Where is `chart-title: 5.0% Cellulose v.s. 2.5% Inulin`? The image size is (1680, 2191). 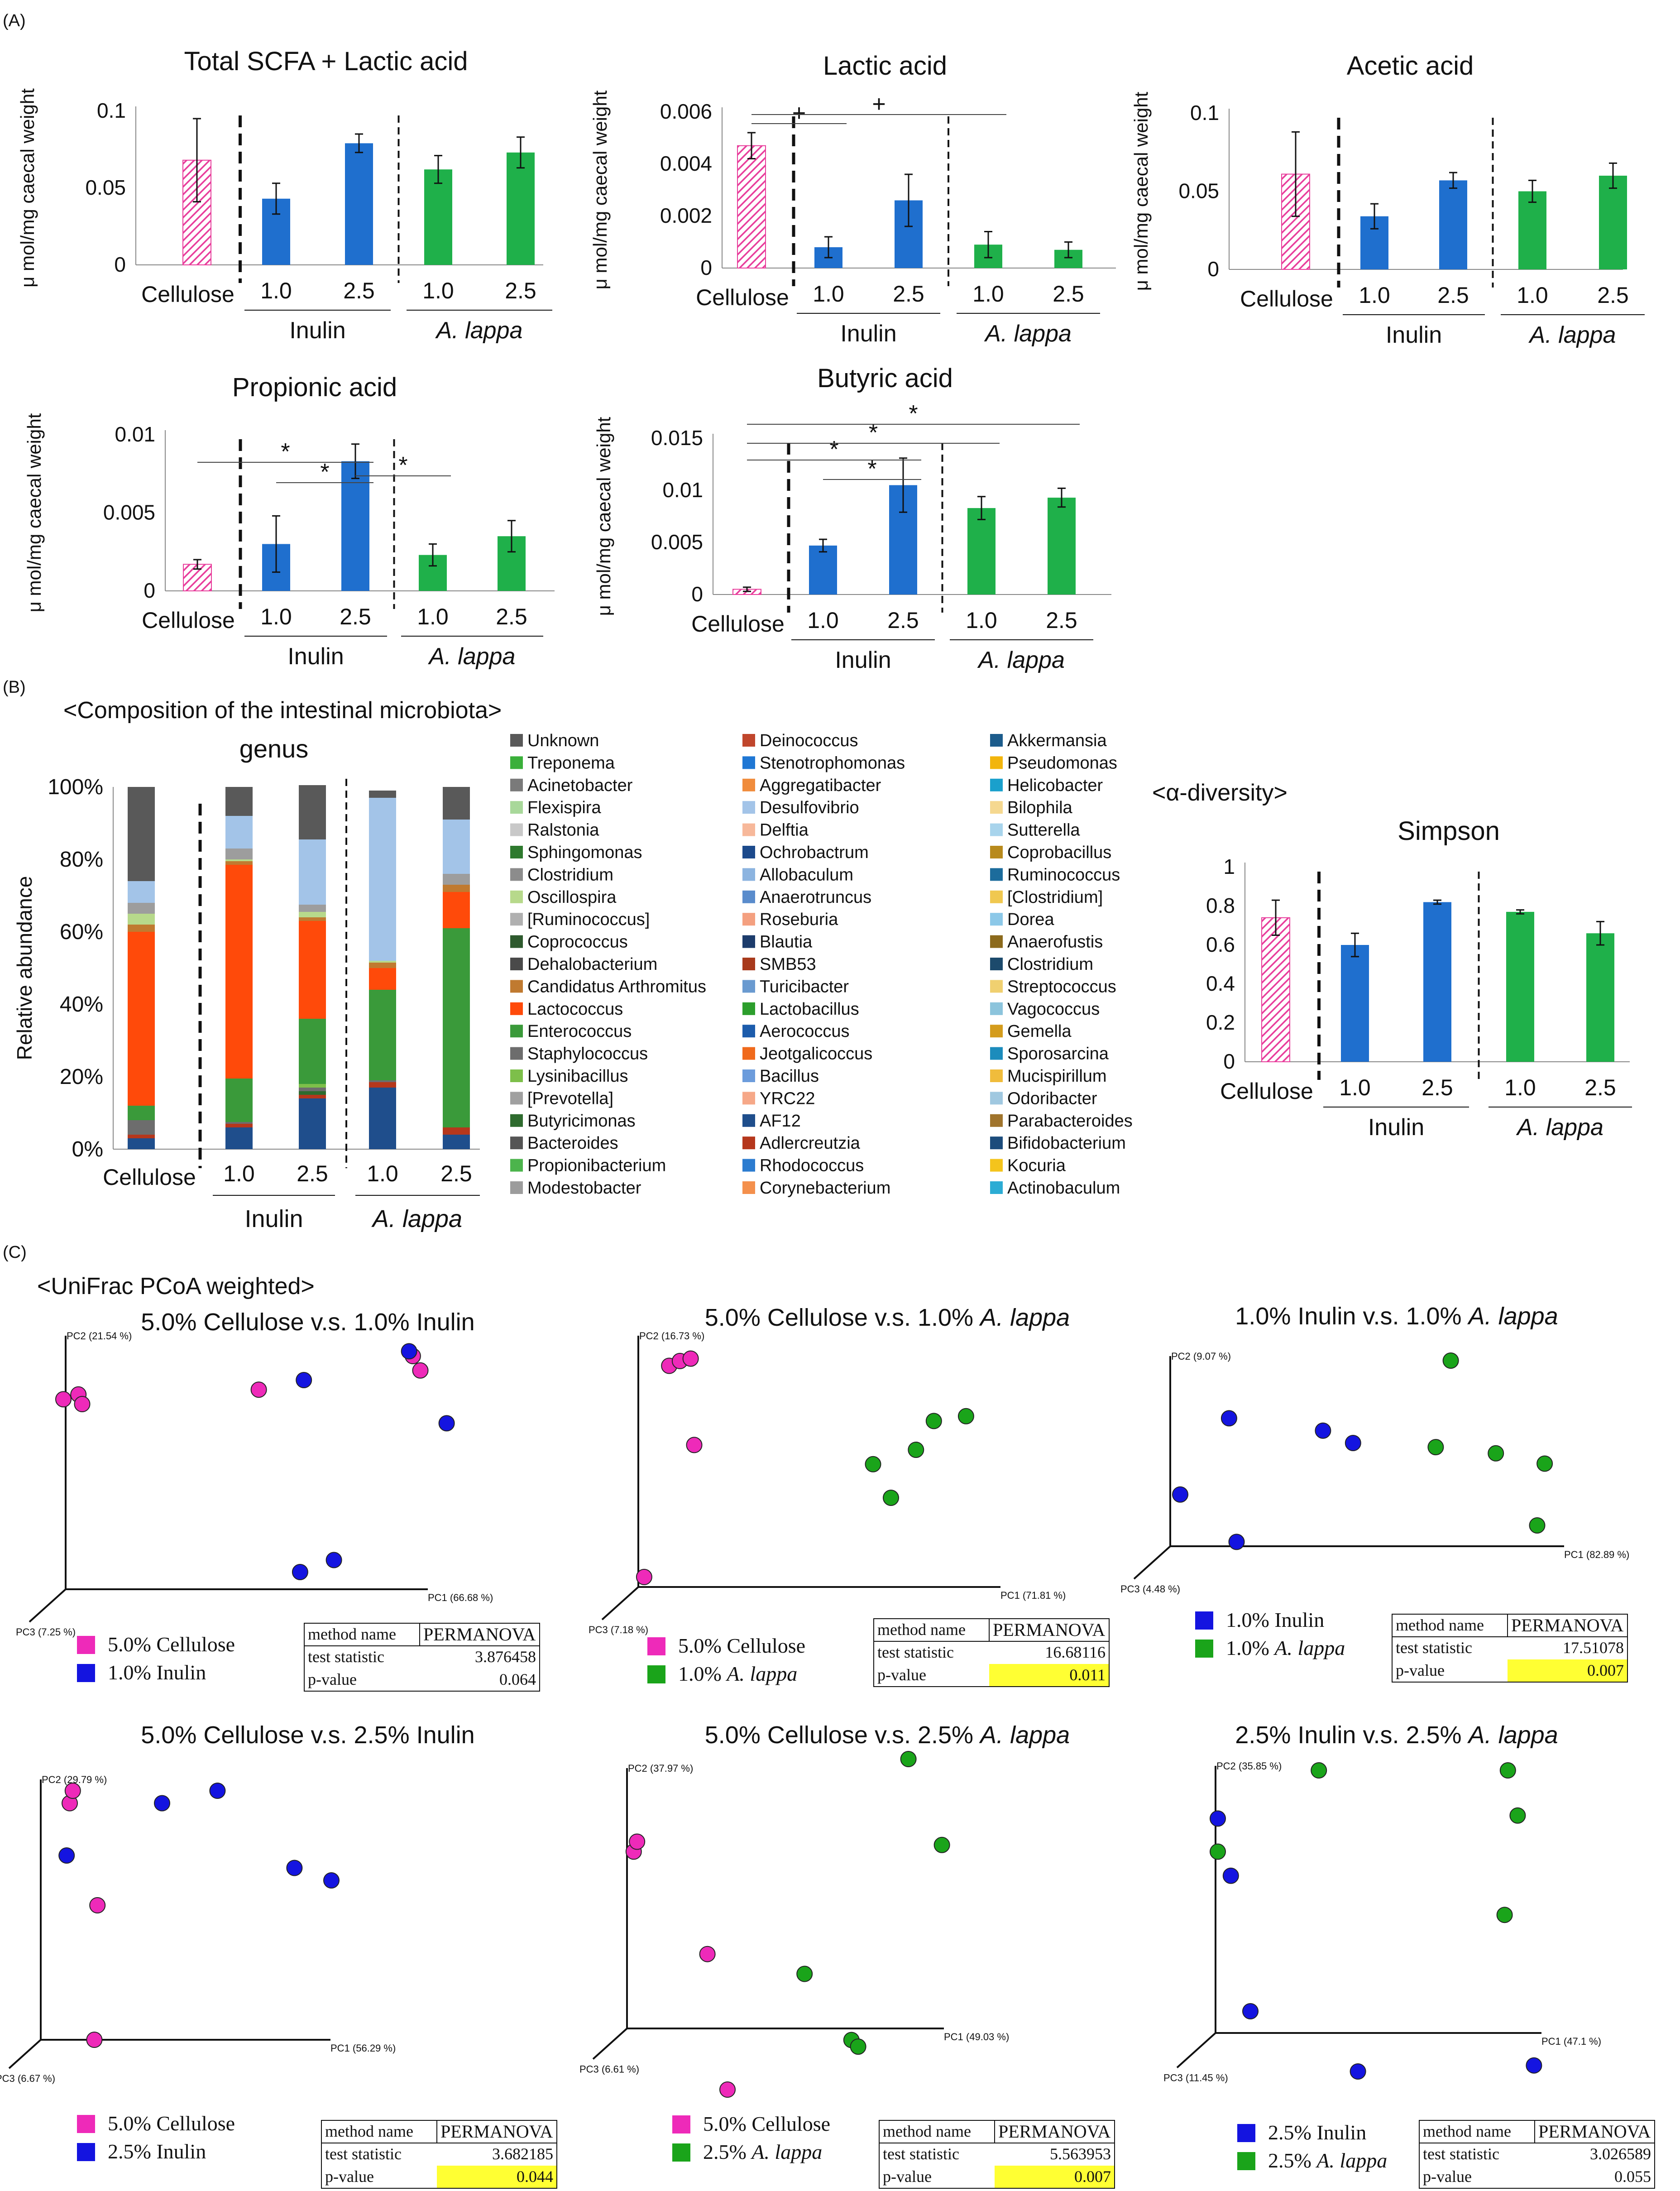 chart-title: 5.0% Cellulose v.s. 2.5% Inulin is located at coordinates (307, 1735).